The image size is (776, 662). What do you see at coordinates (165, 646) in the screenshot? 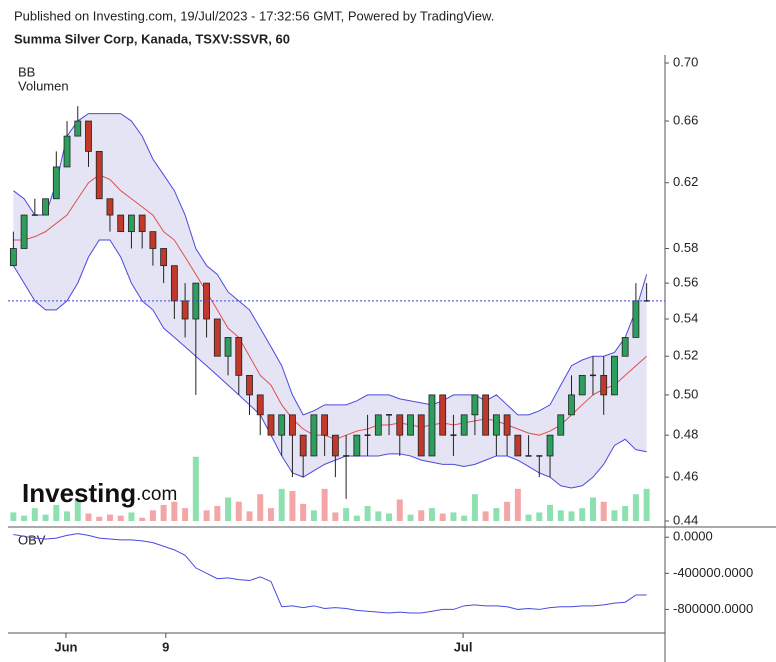
I see `x-tick-label: 9` at bounding box center [165, 646].